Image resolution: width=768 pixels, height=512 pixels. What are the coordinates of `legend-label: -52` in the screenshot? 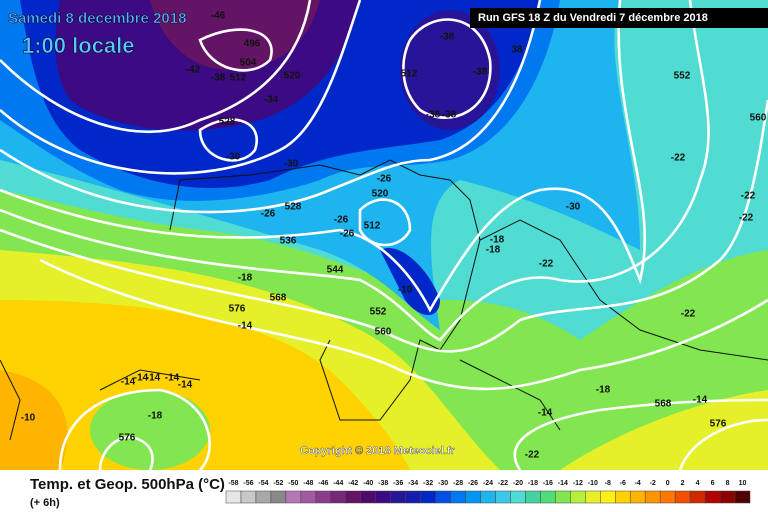 It's located at (278, 483).